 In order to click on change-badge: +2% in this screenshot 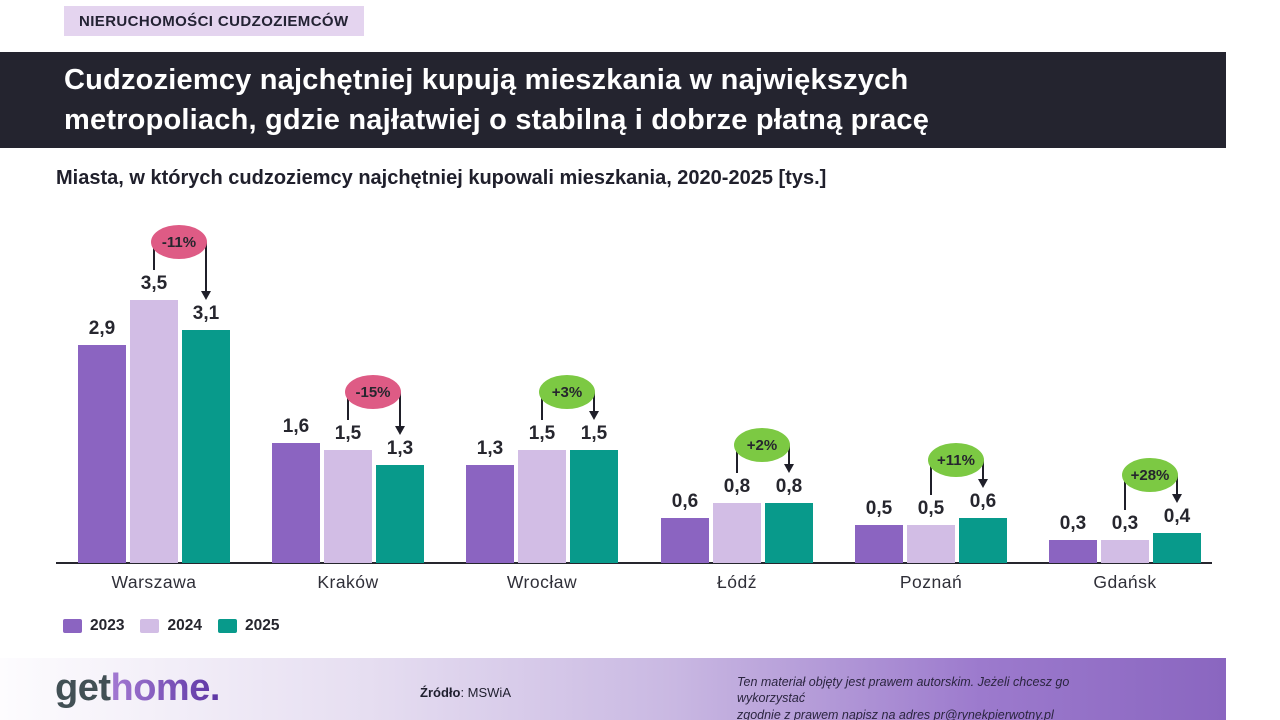, I will do `click(762, 445)`.